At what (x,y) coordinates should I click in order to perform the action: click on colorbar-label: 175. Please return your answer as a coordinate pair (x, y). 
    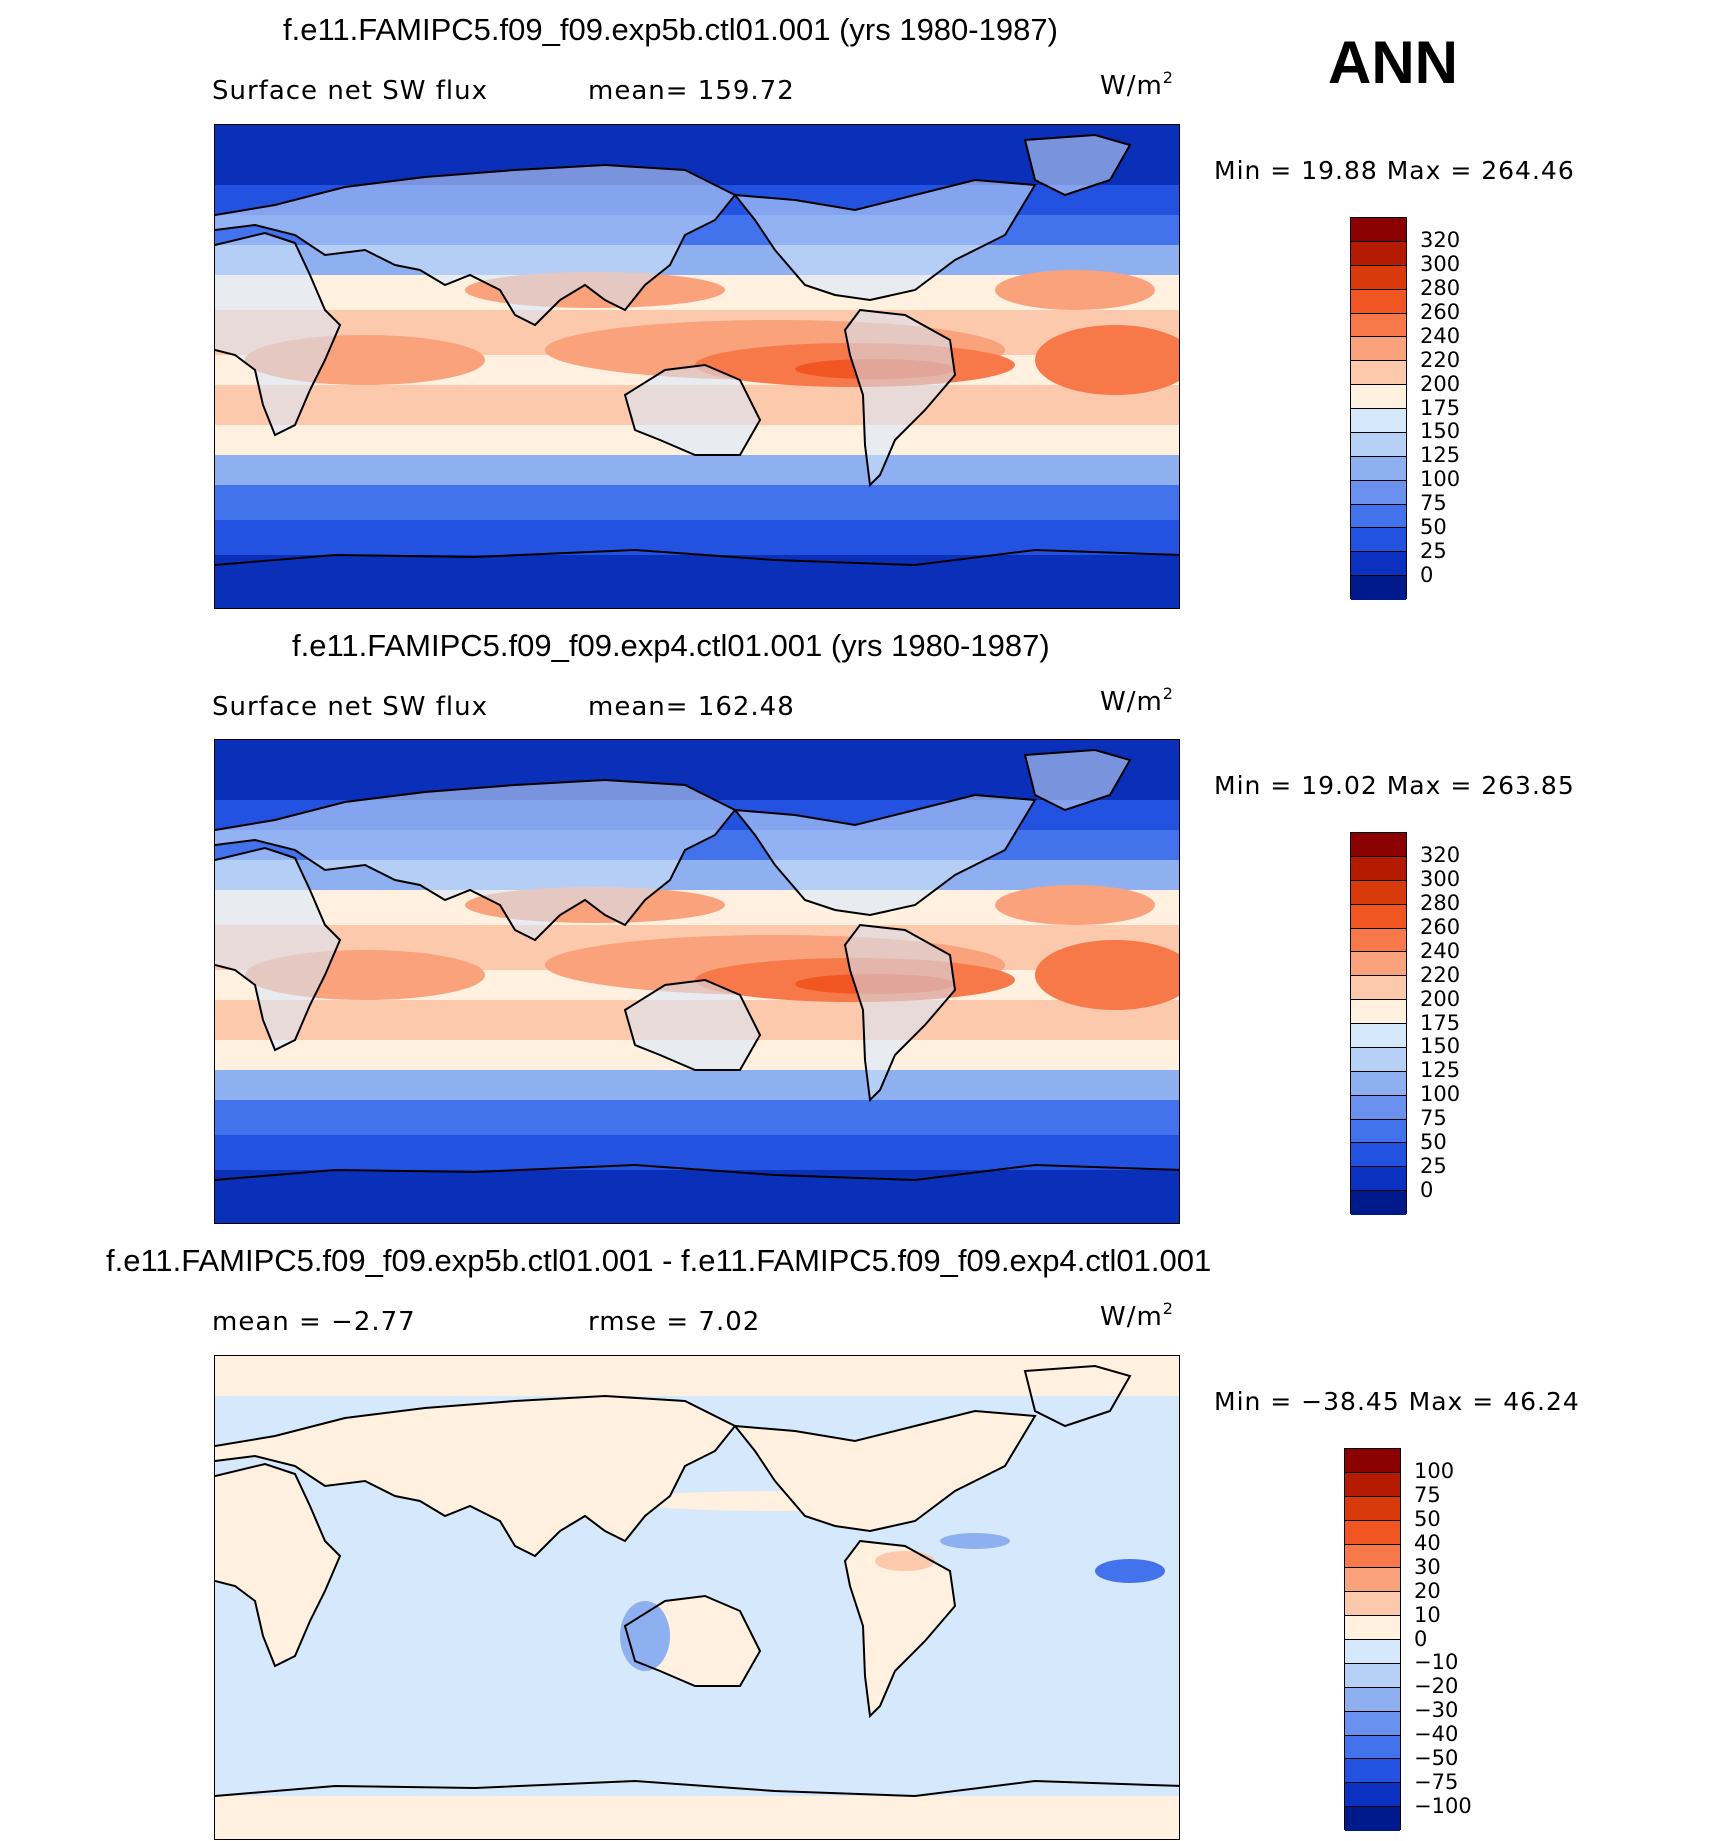
    Looking at the image, I should click on (1440, 407).